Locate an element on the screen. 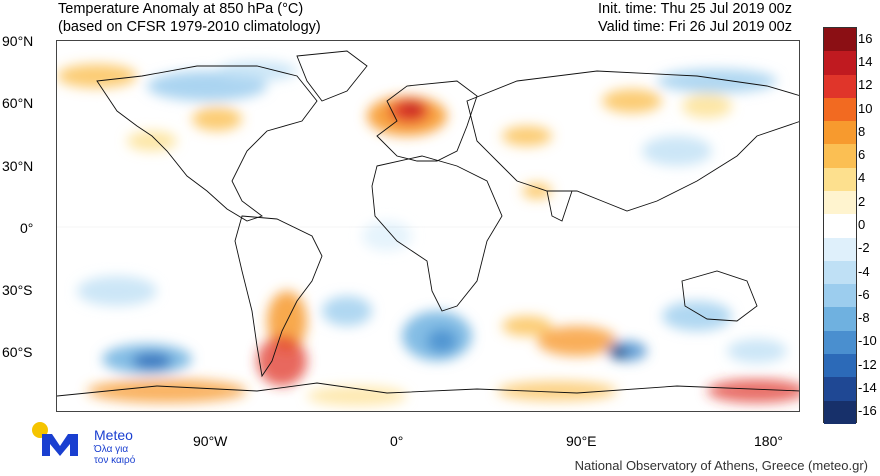 The width and height of the screenshot is (880, 476). colorbar-label: -14 is located at coordinates (867, 388).